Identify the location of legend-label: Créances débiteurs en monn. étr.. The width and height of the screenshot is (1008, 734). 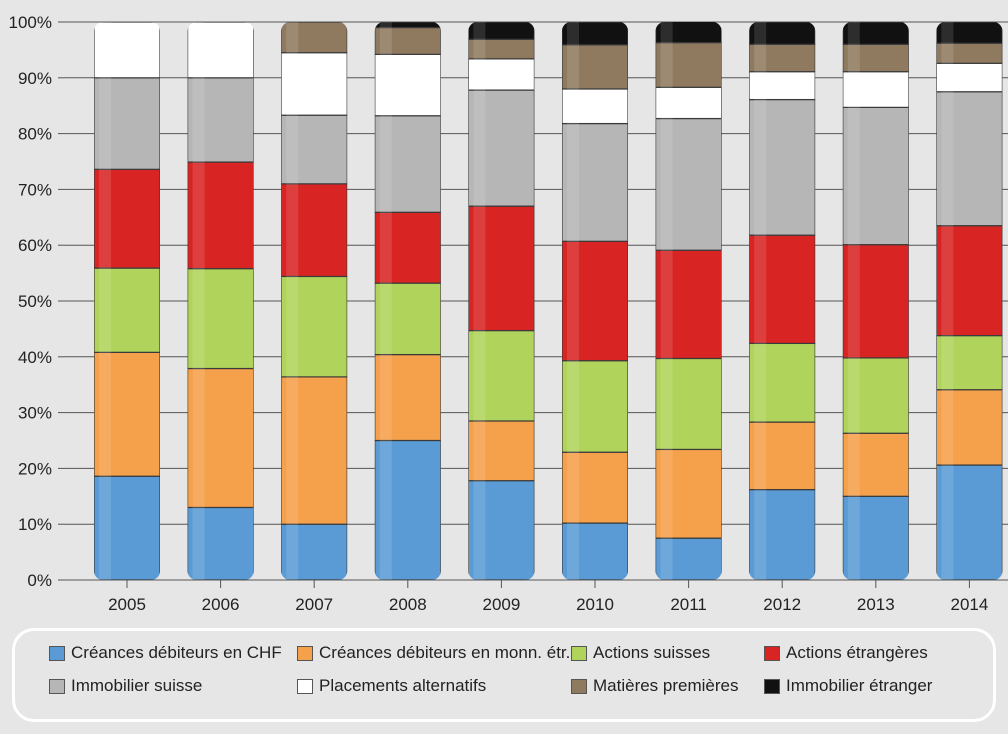
(445, 652).